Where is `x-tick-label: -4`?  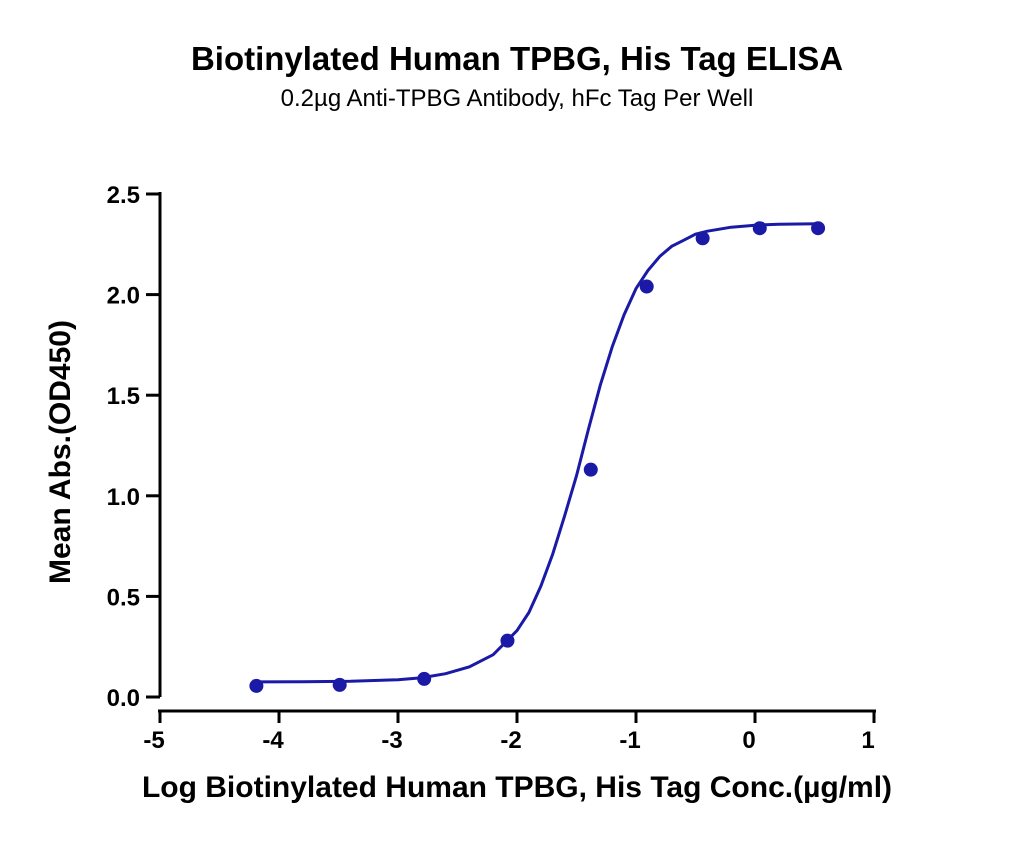
x-tick-label: -4 is located at coordinates (273, 740).